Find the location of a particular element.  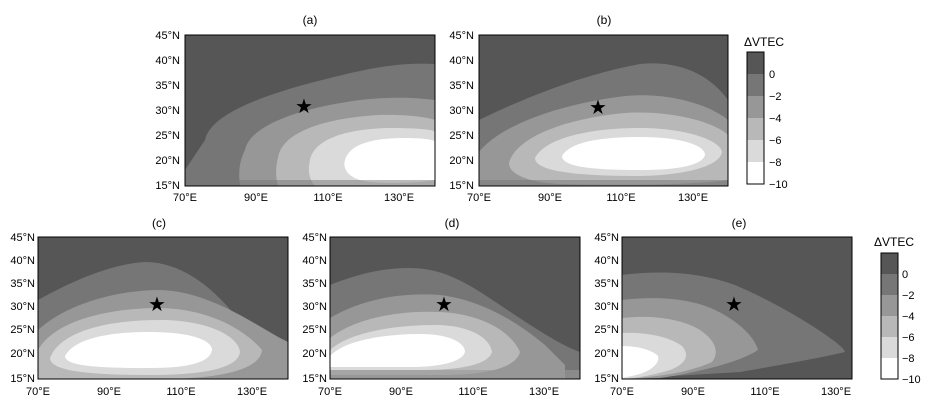

colorbar-top-title: ΔVTEC is located at coordinates (764, 42).